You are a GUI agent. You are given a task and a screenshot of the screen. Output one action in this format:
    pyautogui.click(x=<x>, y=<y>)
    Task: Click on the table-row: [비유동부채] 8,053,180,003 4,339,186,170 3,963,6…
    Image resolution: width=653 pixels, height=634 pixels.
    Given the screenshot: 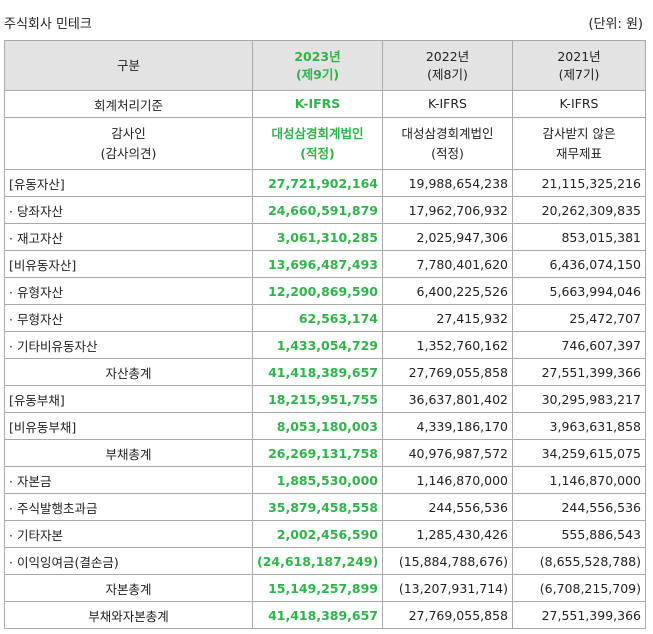 What is the action you would take?
    pyautogui.click(x=325, y=426)
    